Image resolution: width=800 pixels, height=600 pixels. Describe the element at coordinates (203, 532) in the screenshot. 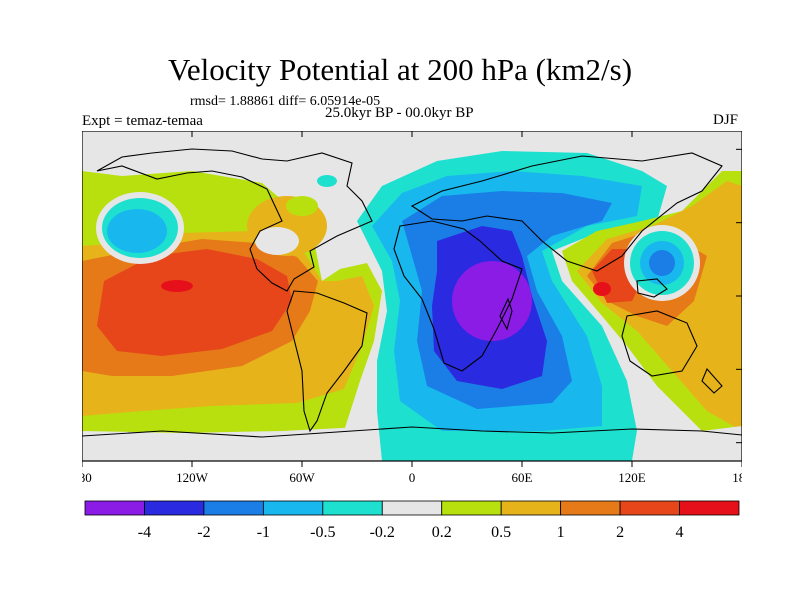

I see `colorbar-label: -2` at that location.